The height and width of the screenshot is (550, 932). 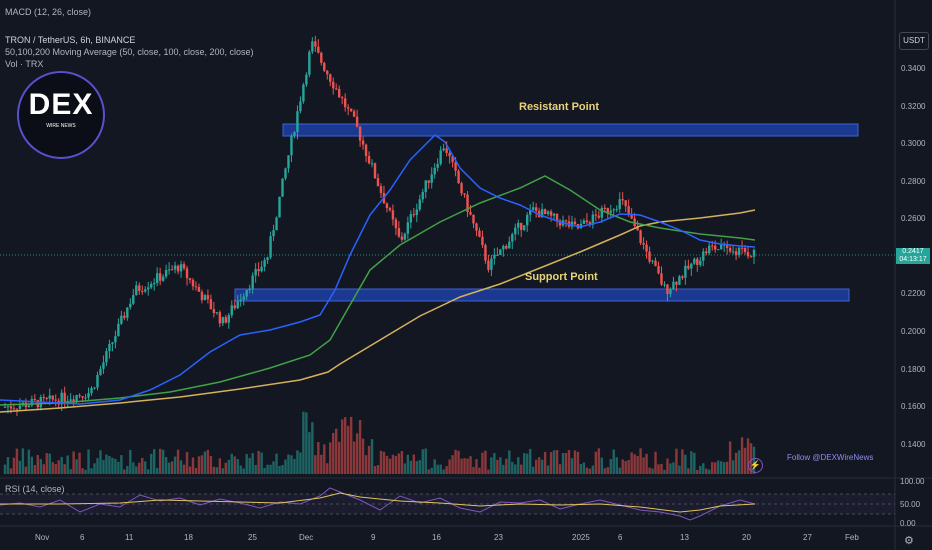 I want to click on rsi-label: RSI (14, close), so click(x=35, y=489).